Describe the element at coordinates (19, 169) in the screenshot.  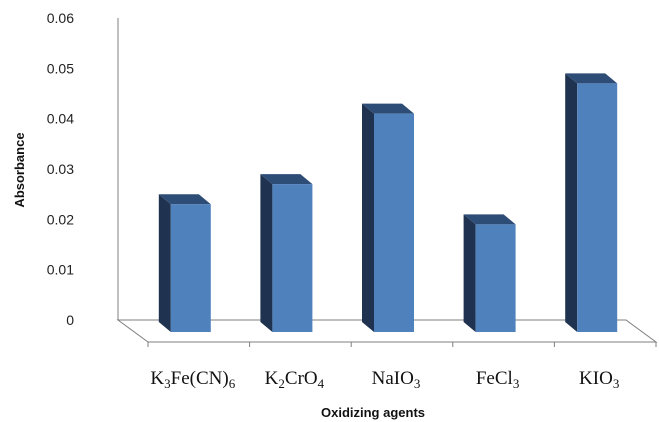
I see `y-axis-title: Absorbance` at that location.